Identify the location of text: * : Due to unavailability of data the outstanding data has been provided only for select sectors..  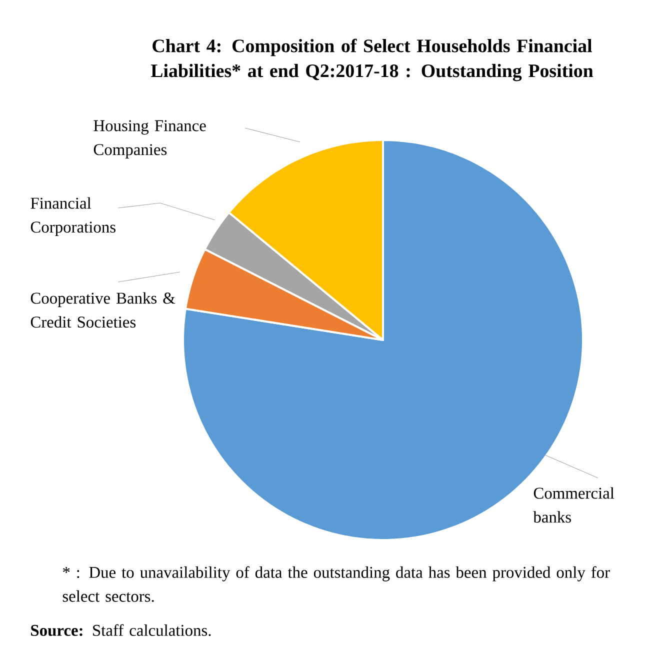
(336, 584).